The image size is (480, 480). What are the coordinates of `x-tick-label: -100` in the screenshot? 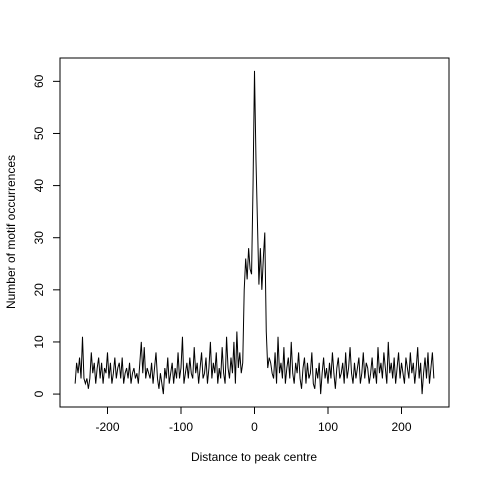 It's located at (181, 427).